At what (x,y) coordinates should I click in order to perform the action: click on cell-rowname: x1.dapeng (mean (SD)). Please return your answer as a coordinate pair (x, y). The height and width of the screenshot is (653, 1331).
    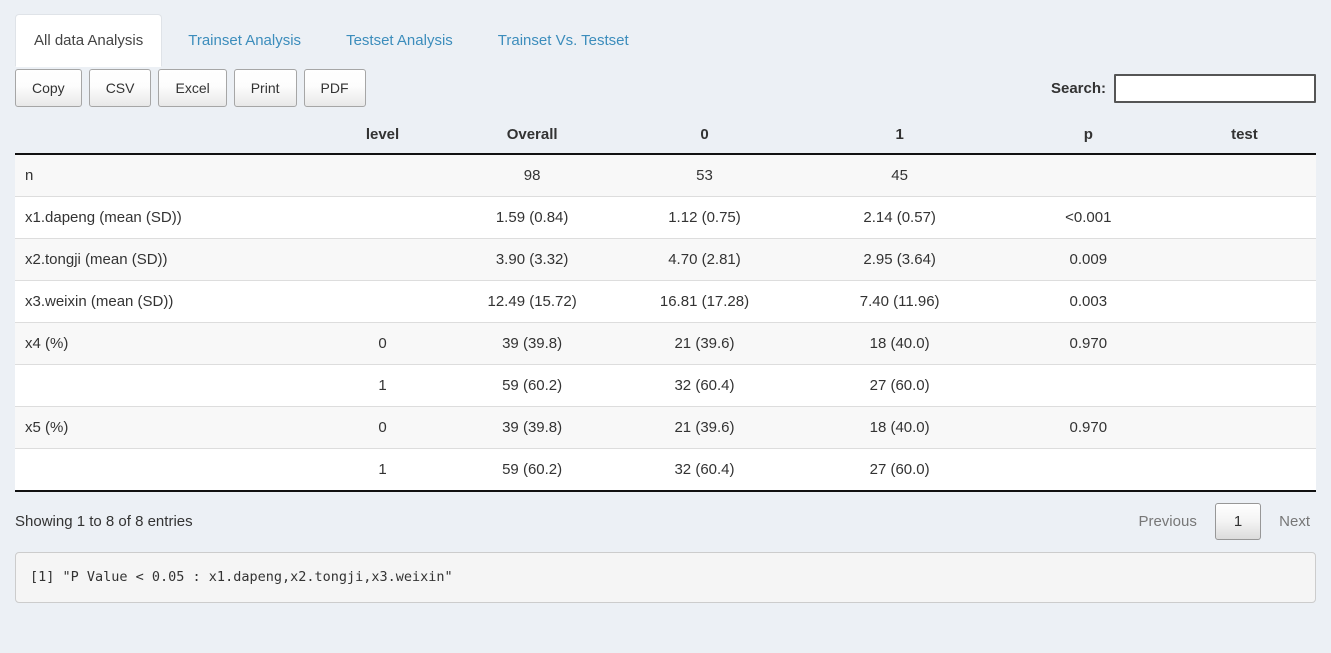
    Looking at the image, I should click on (165, 217).